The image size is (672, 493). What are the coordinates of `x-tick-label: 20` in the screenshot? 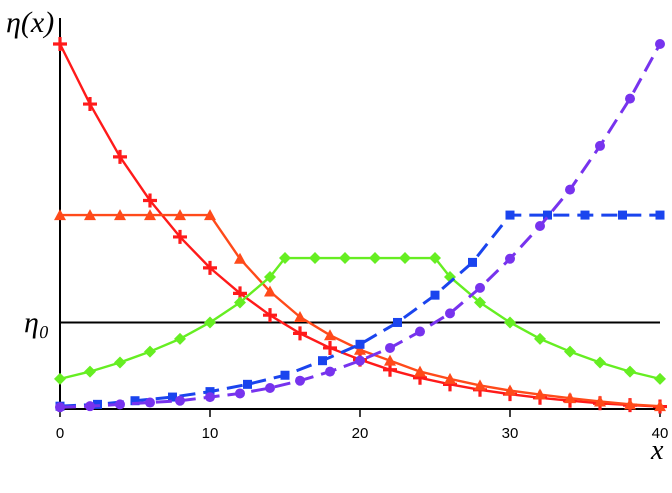 It's located at (360, 433).